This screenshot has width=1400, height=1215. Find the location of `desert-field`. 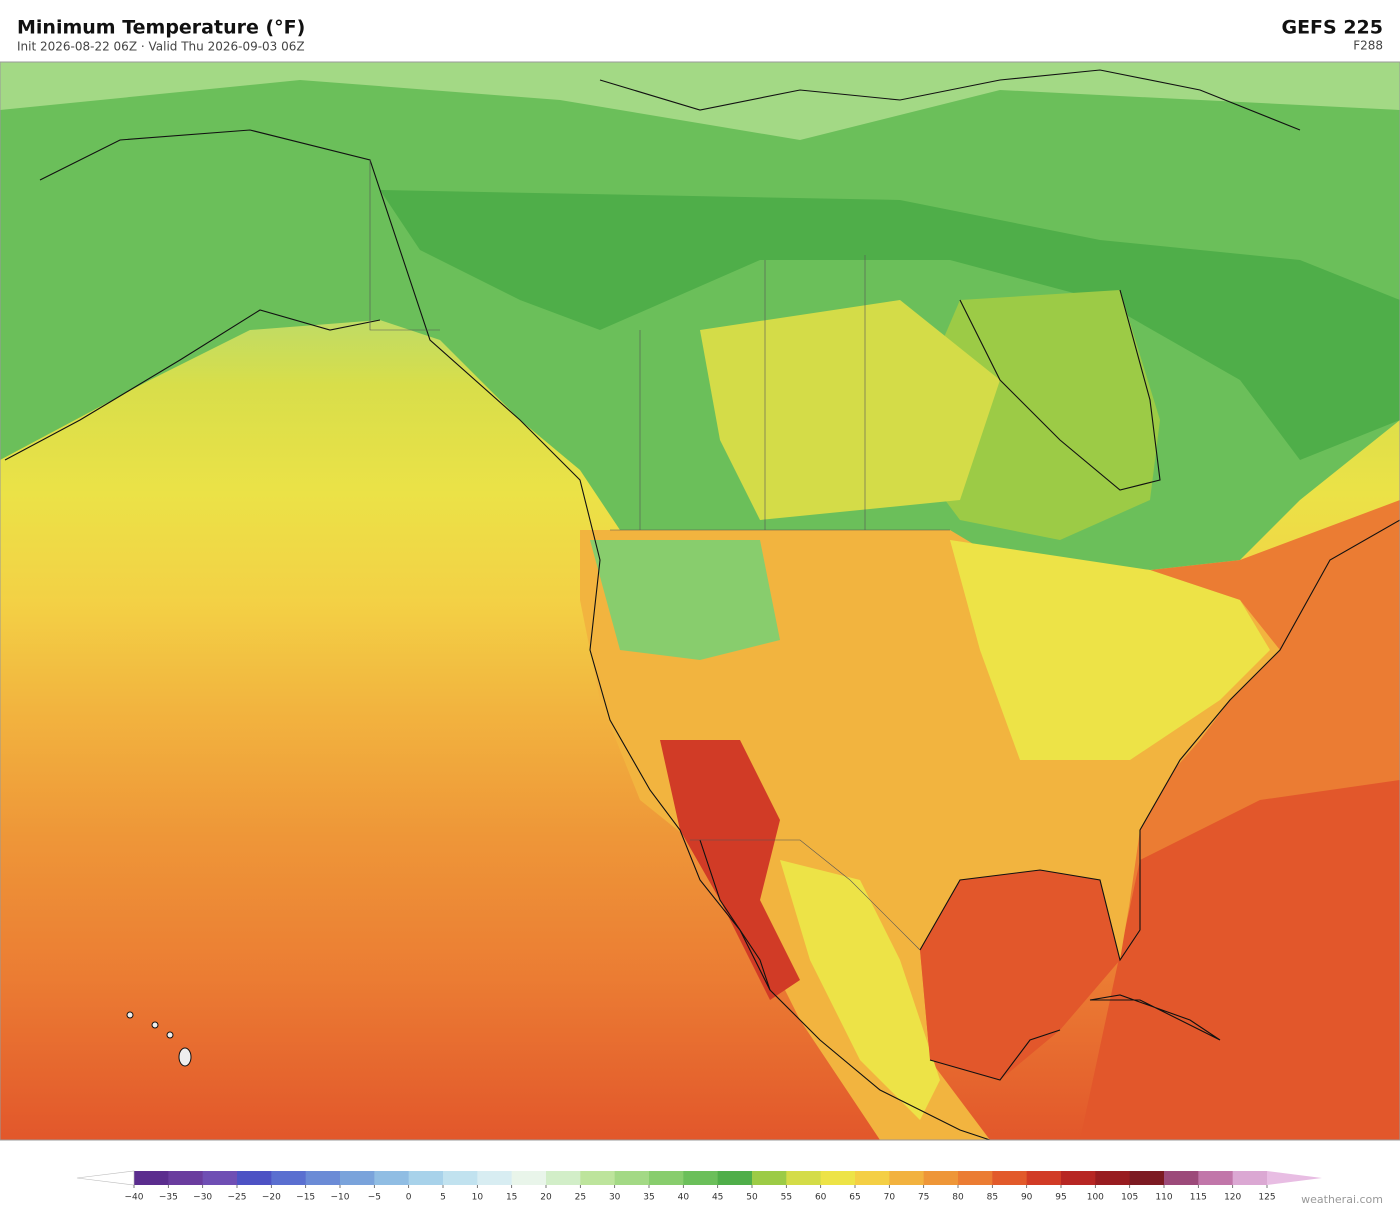

desert-field is located at coordinates (730, 870).